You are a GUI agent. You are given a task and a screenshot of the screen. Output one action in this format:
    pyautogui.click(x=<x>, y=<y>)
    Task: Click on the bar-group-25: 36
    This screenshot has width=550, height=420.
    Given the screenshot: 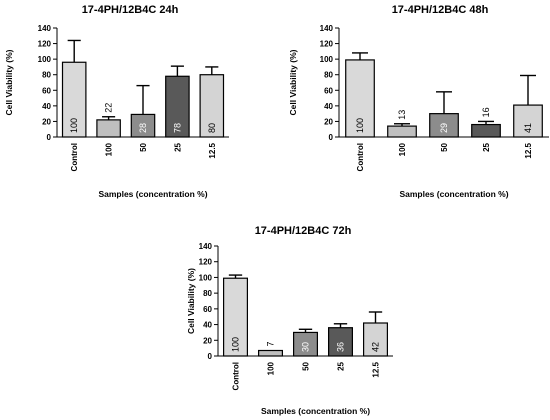 What is the action you would take?
    pyautogui.click(x=341, y=340)
    